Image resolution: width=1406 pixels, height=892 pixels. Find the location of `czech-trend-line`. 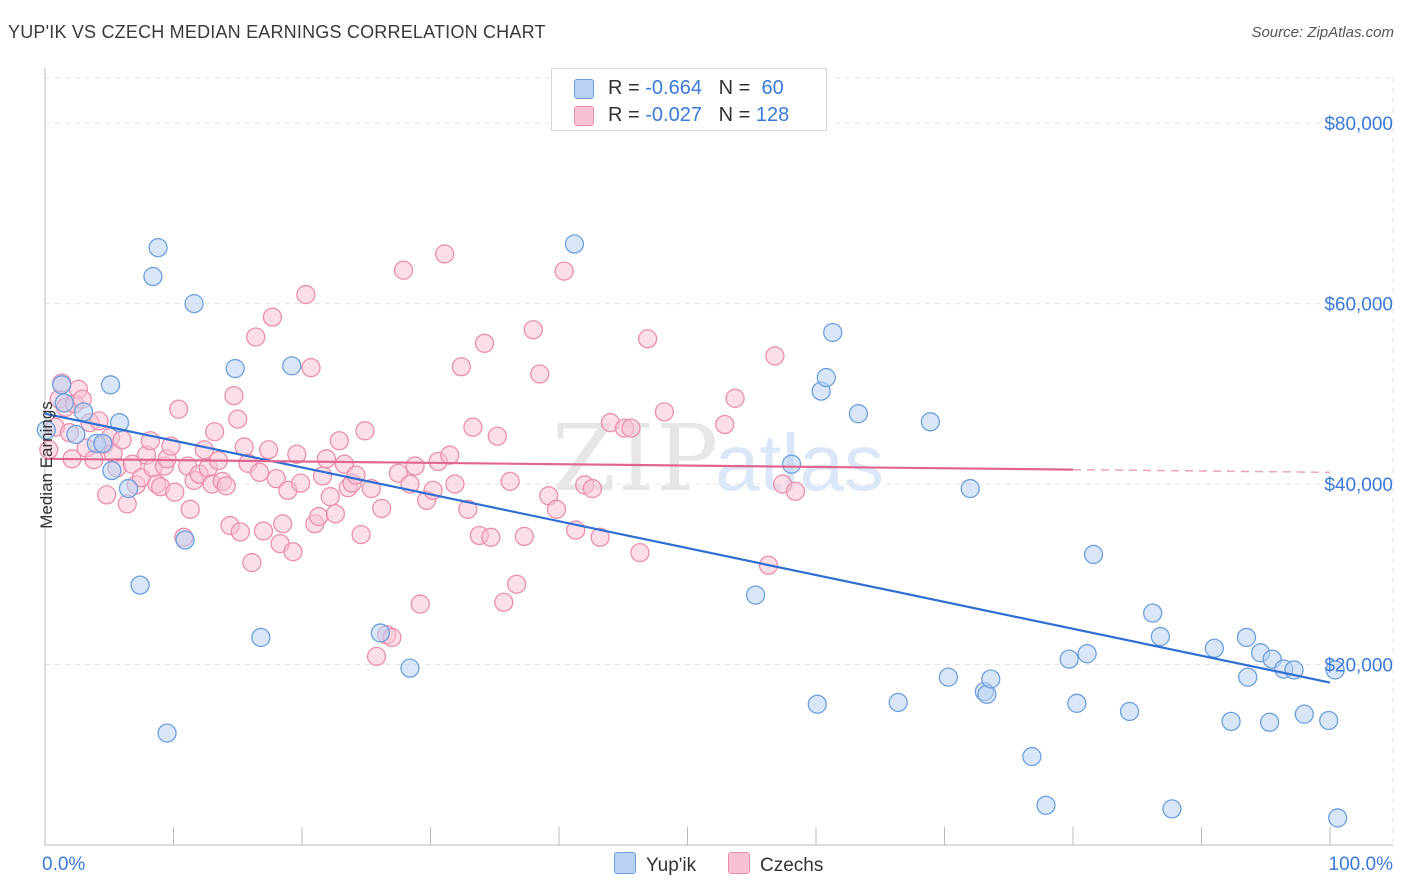

czech-trend-line is located at coordinates (559, 464).